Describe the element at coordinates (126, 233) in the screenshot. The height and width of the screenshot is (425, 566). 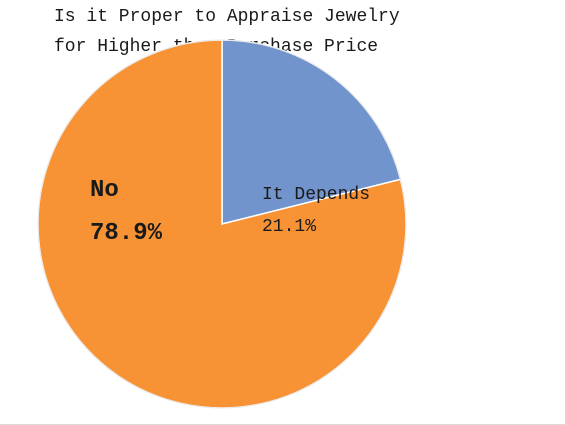
I see `slice-value-no: 78.9%` at that location.